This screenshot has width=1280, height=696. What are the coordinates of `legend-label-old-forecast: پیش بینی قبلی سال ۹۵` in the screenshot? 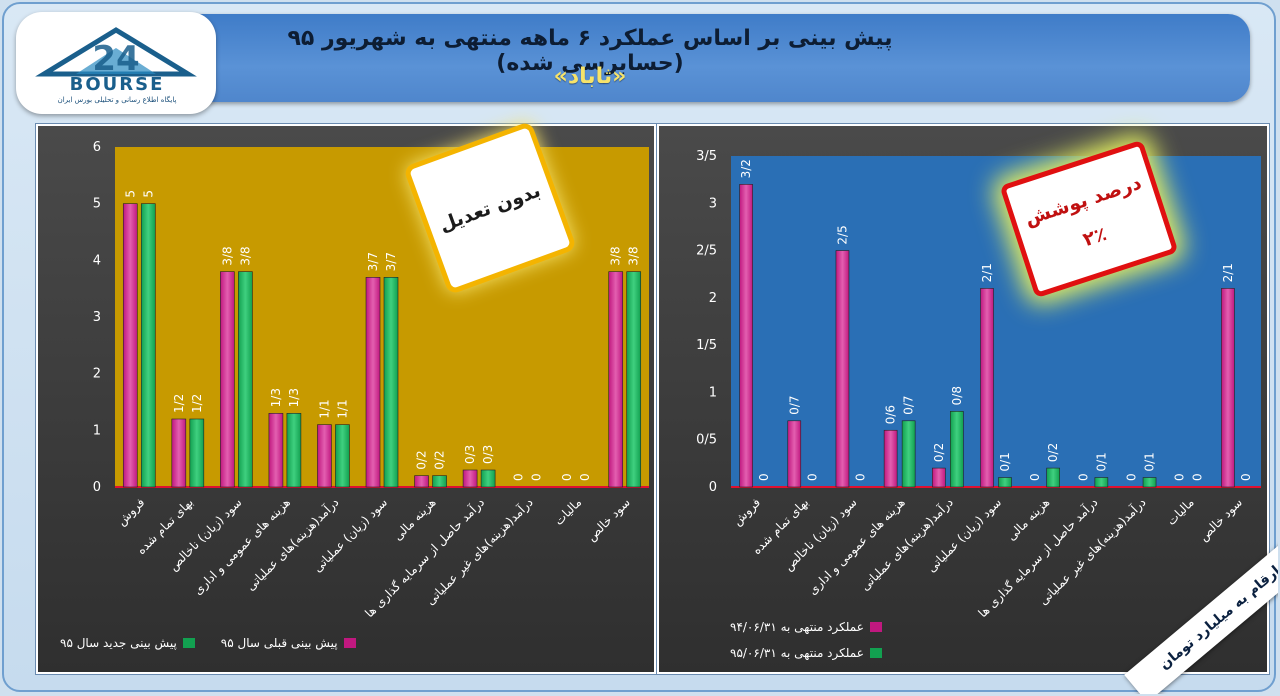 It's located at (279, 643).